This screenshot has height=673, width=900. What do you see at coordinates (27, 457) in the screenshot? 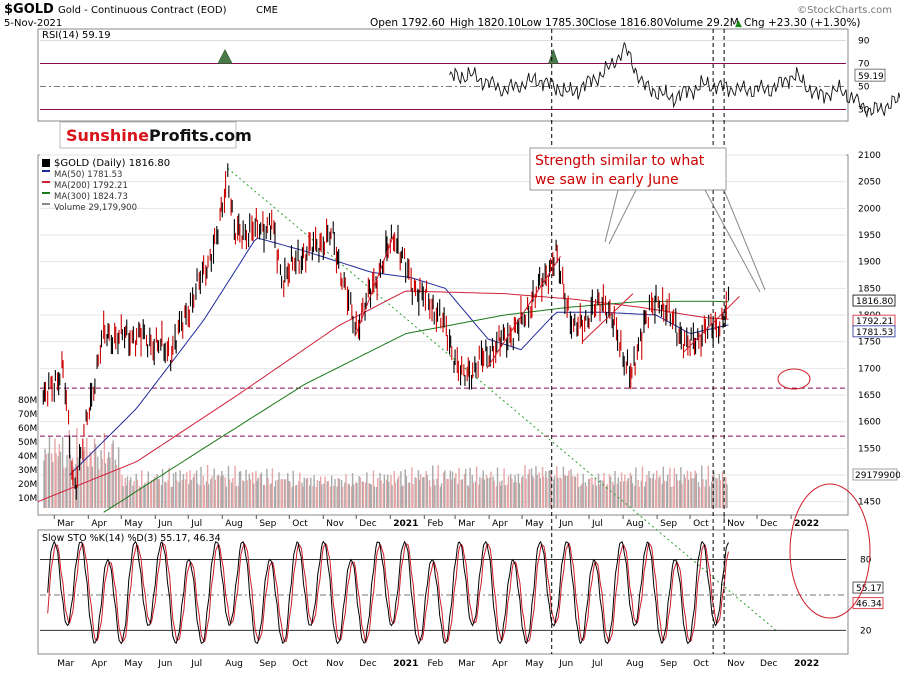
I see `volume-tick-label: 40M` at bounding box center [27, 457].